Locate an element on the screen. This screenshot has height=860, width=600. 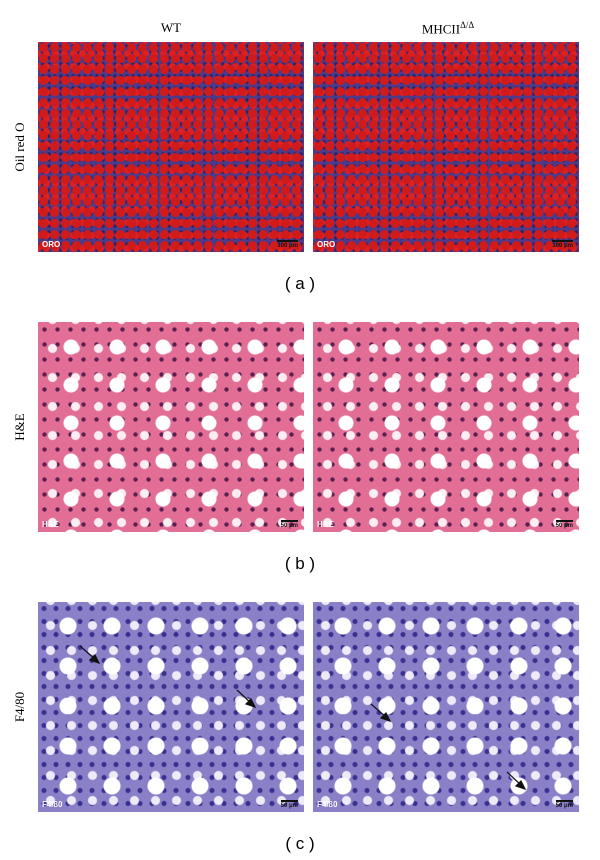
column-header: WT is located at coordinates (171, 27).